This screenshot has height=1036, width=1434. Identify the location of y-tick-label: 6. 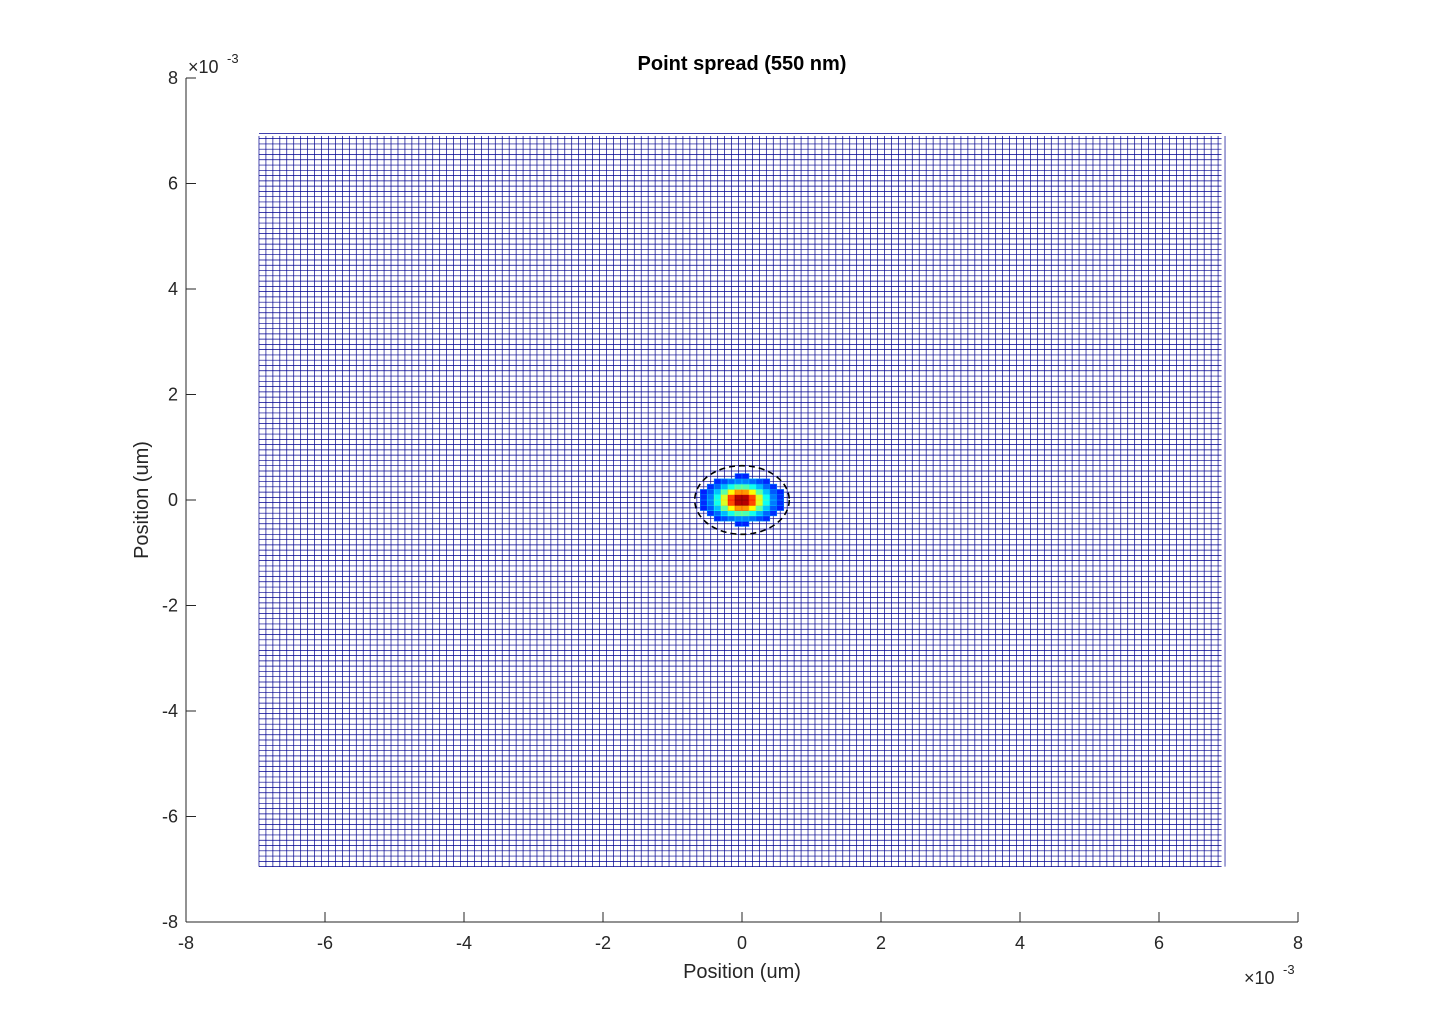
(173, 184).